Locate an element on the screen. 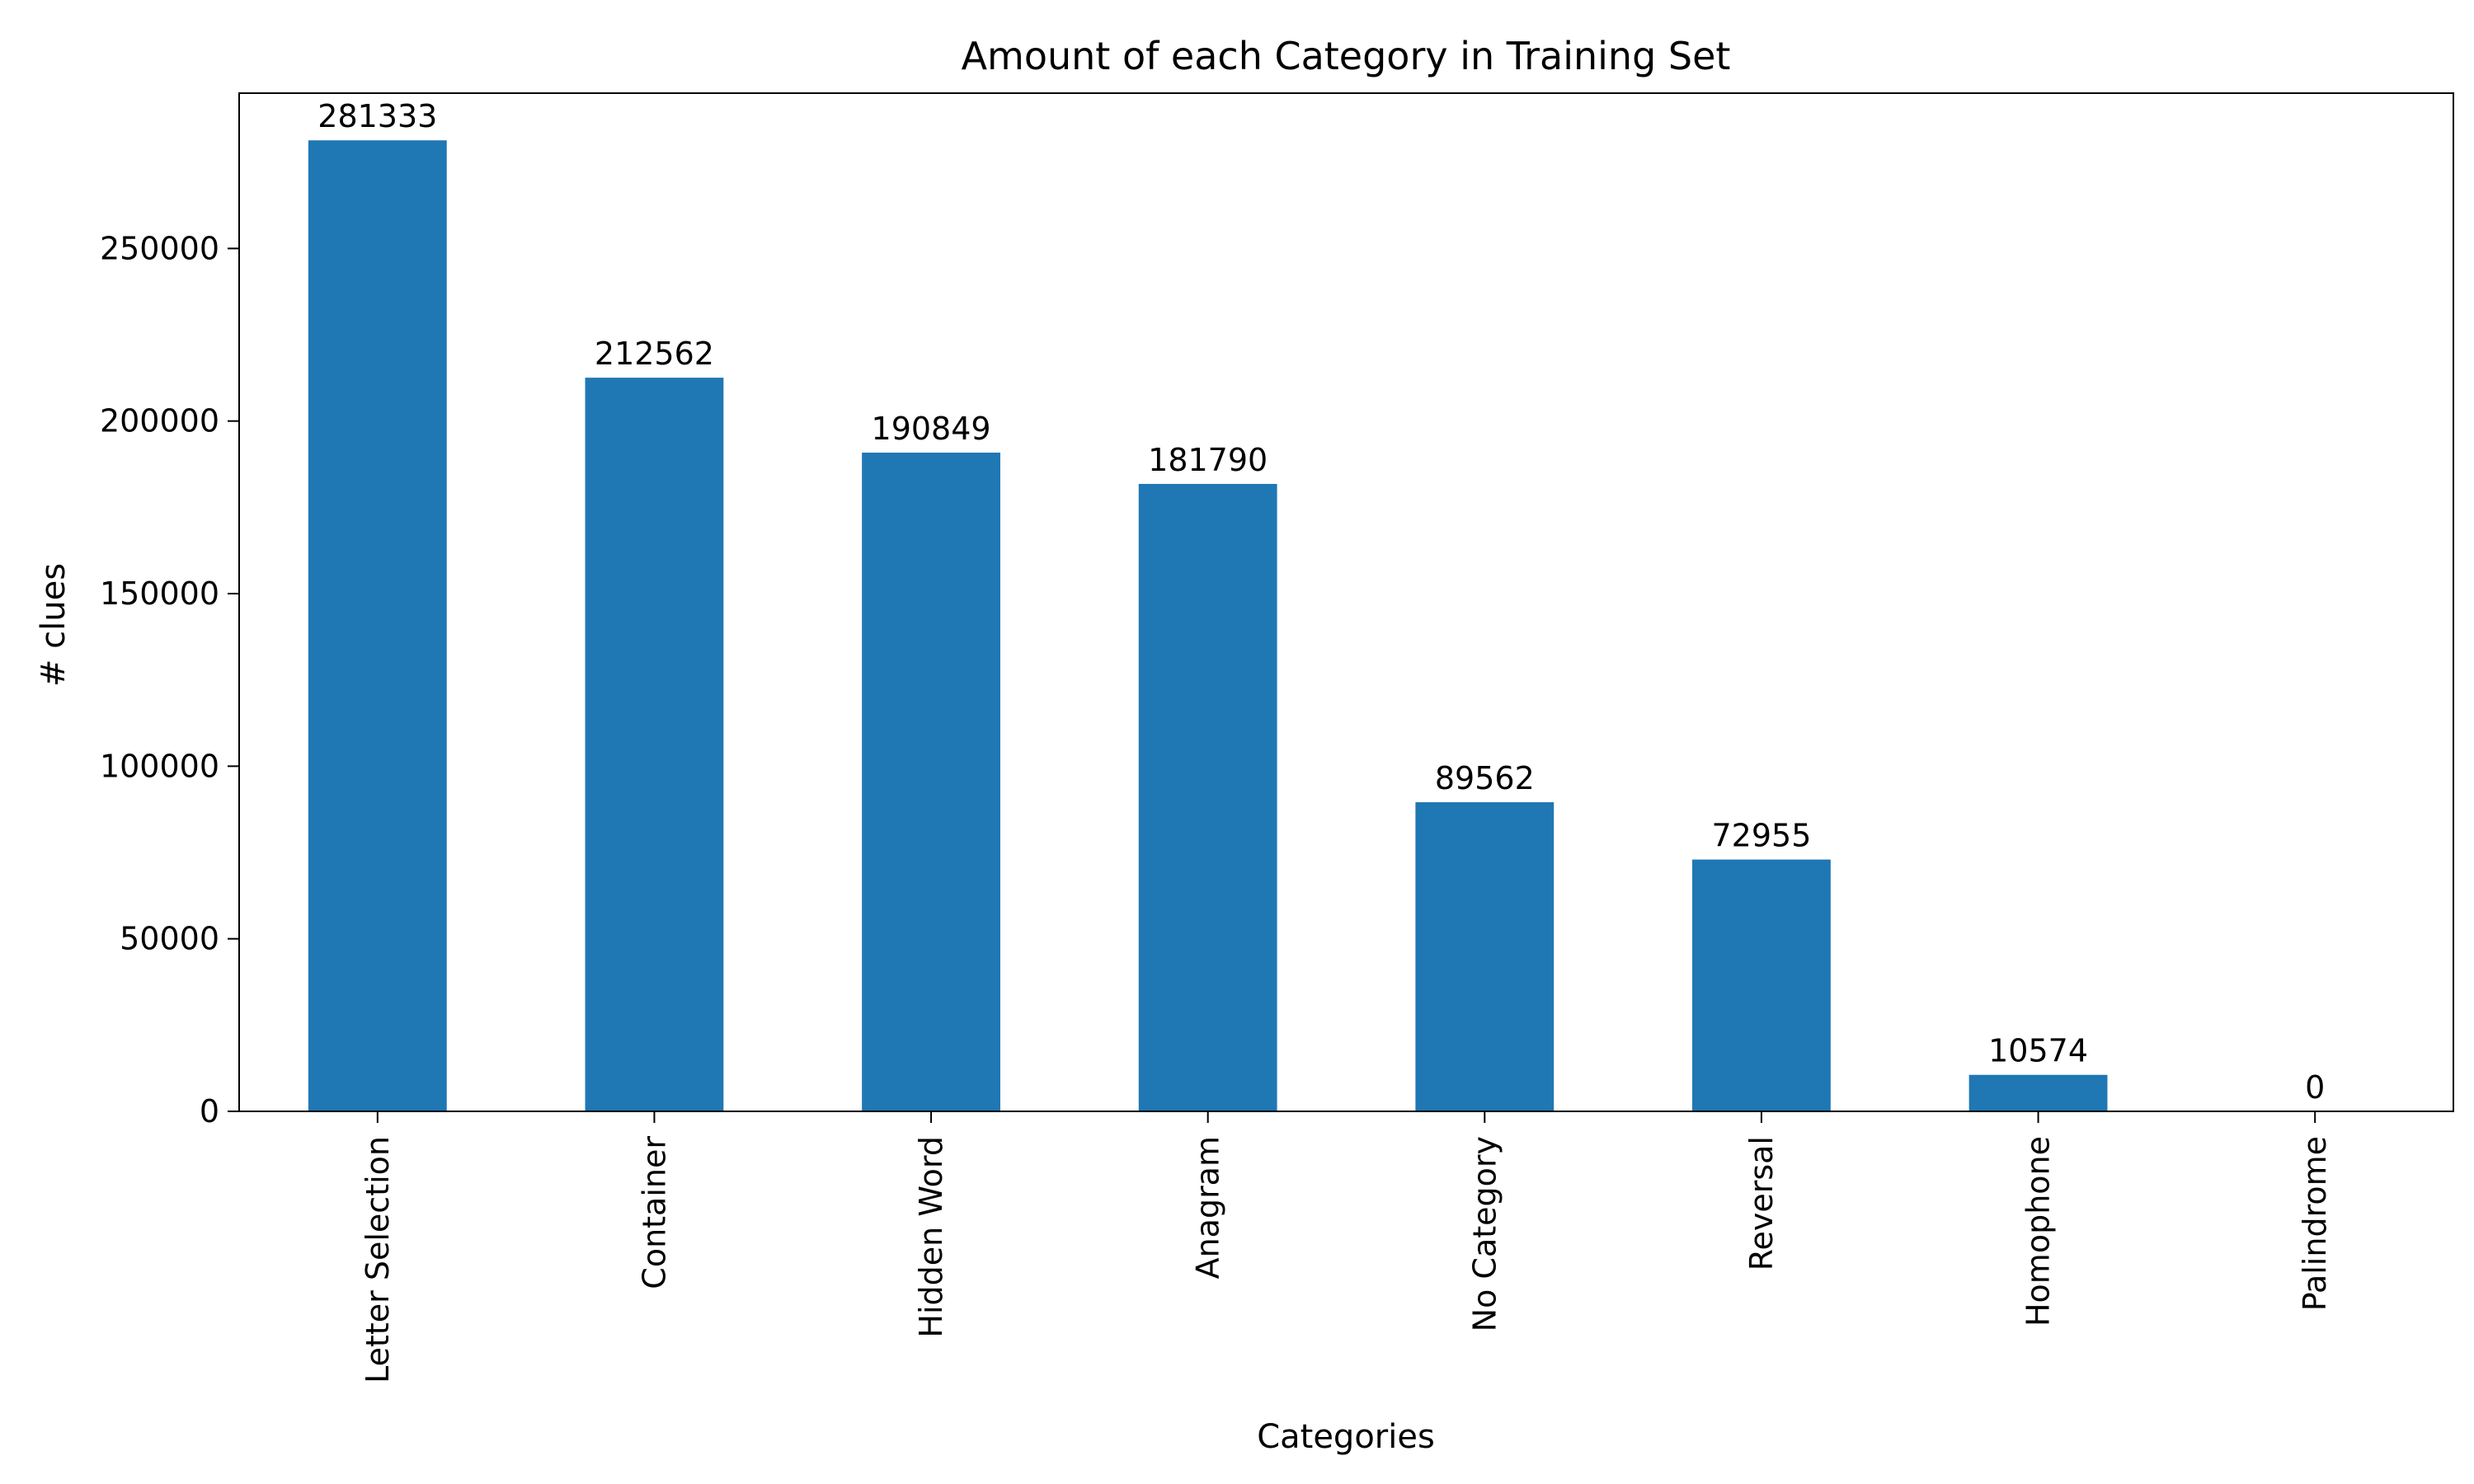  y-tick-label: 200000 is located at coordinates (159, 421).